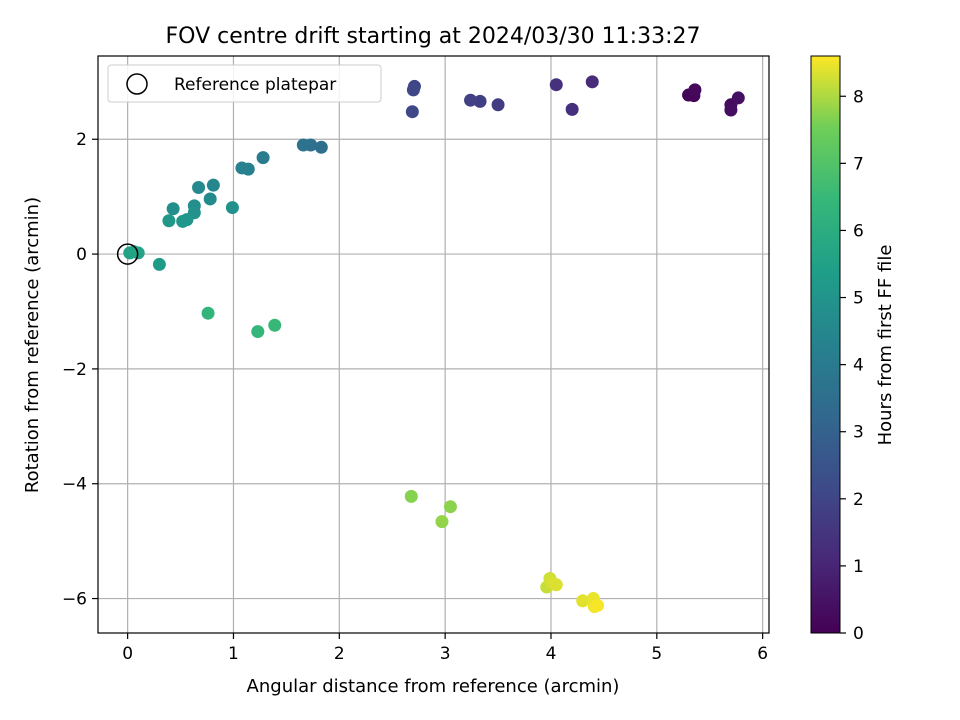  I want to click on x-tick-label: 1, so click(233, 654).